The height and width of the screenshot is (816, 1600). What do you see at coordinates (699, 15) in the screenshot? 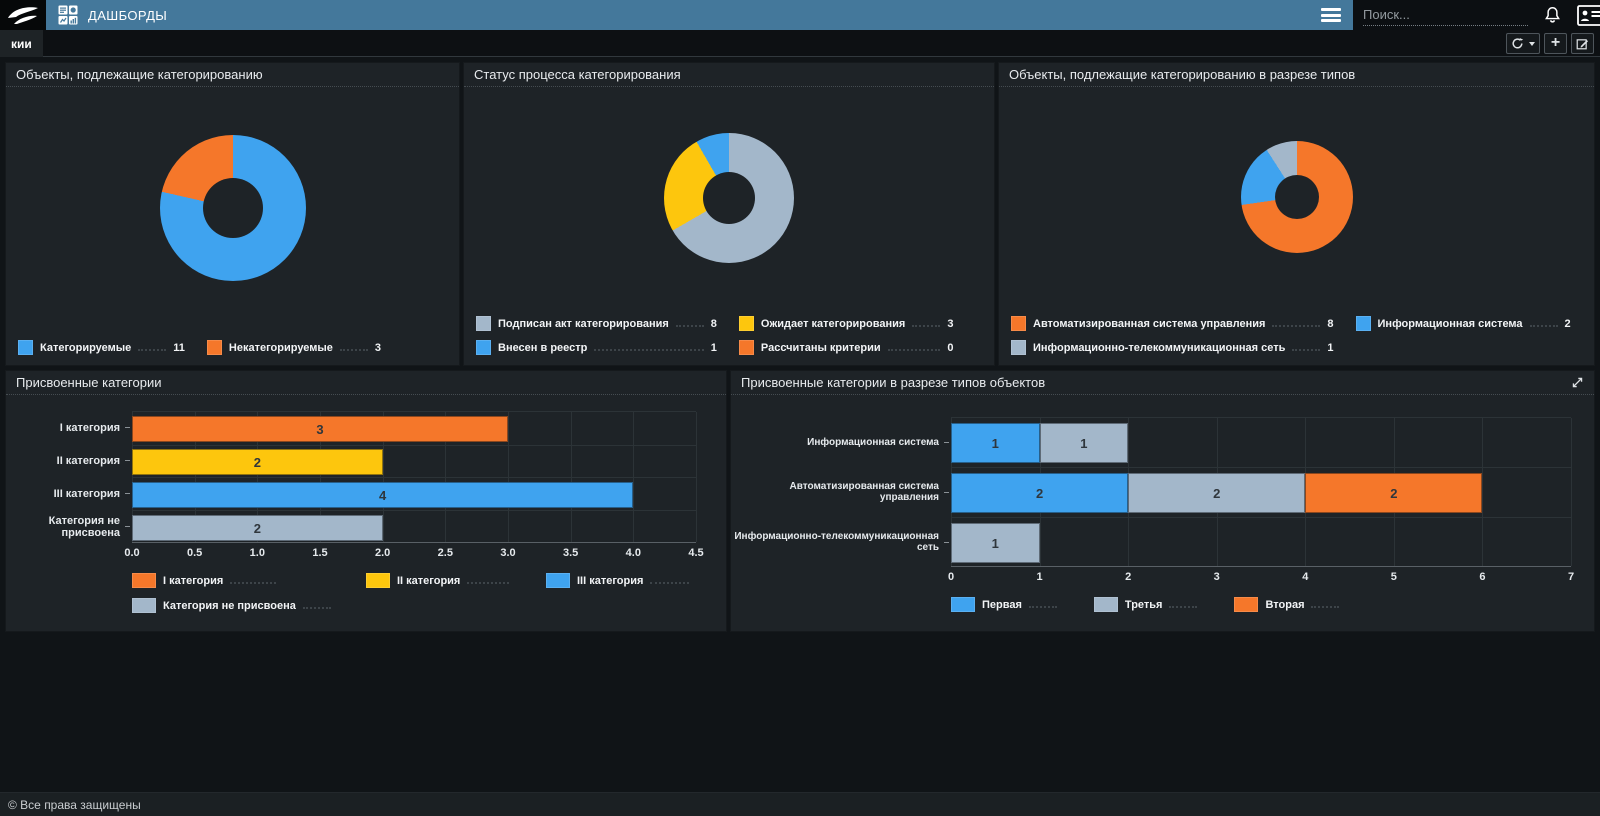
I see `header-bar: ДАШБОРДЫ` at bounding box center [699, 15].